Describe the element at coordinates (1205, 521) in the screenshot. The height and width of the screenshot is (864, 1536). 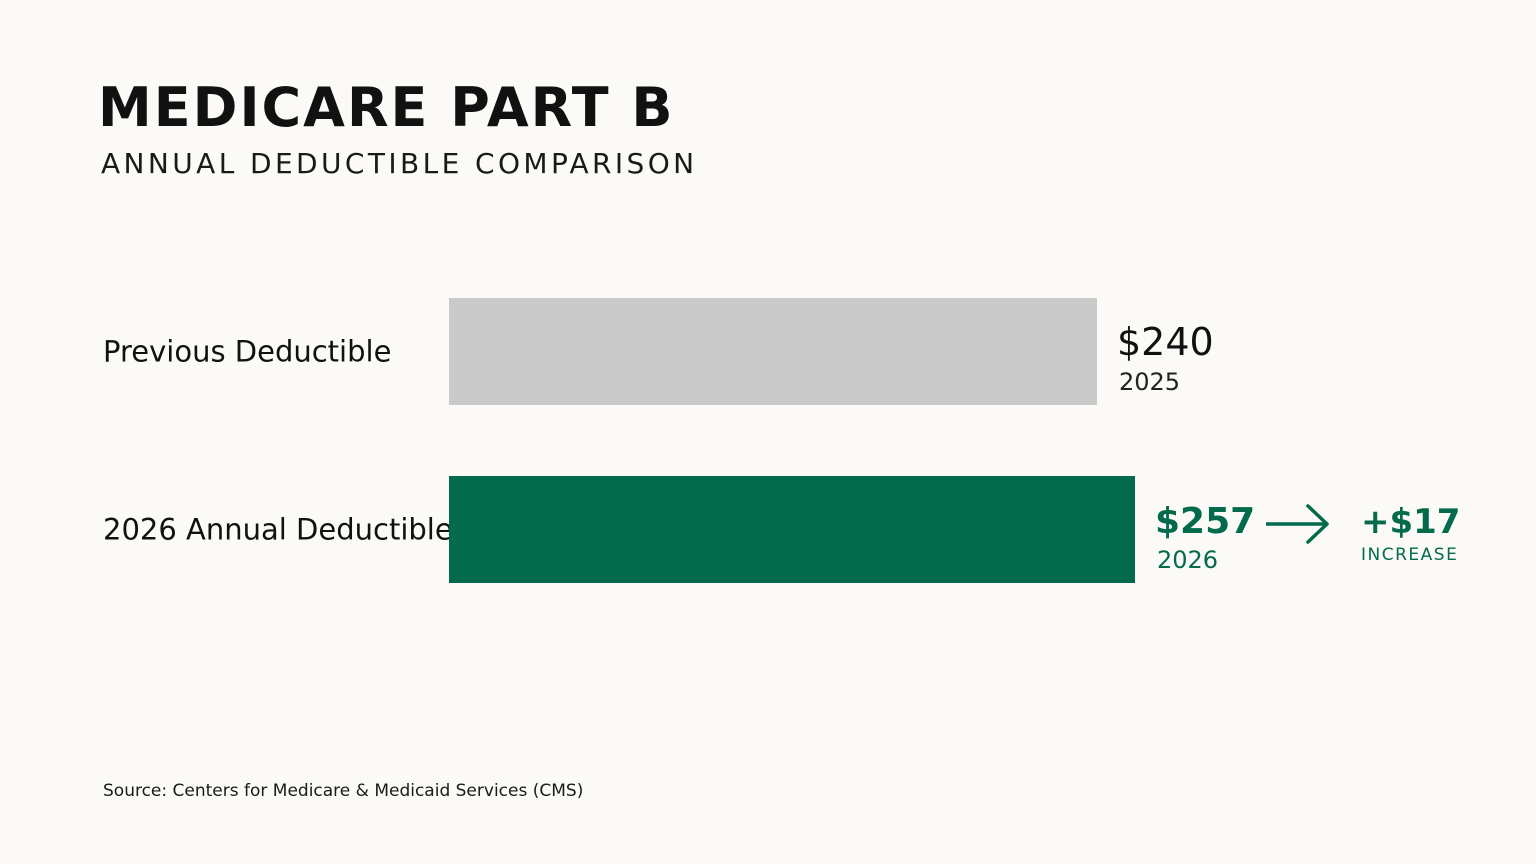
I see `value-label: $257` at that location.